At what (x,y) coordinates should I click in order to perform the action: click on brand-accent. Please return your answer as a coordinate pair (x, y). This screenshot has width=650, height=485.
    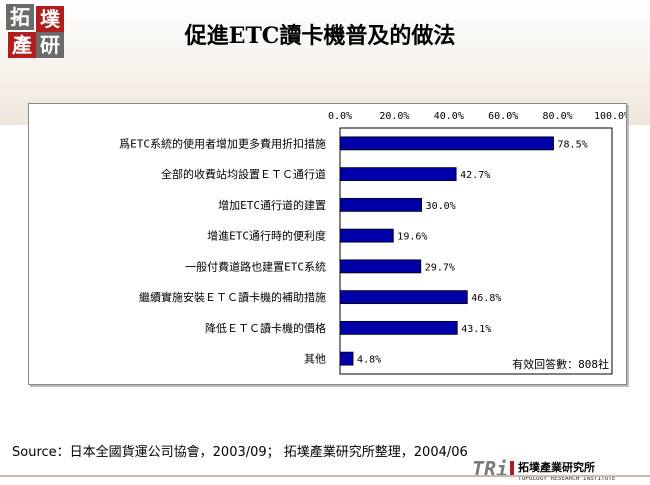
    Looking at the image, I should click on (512, 469).